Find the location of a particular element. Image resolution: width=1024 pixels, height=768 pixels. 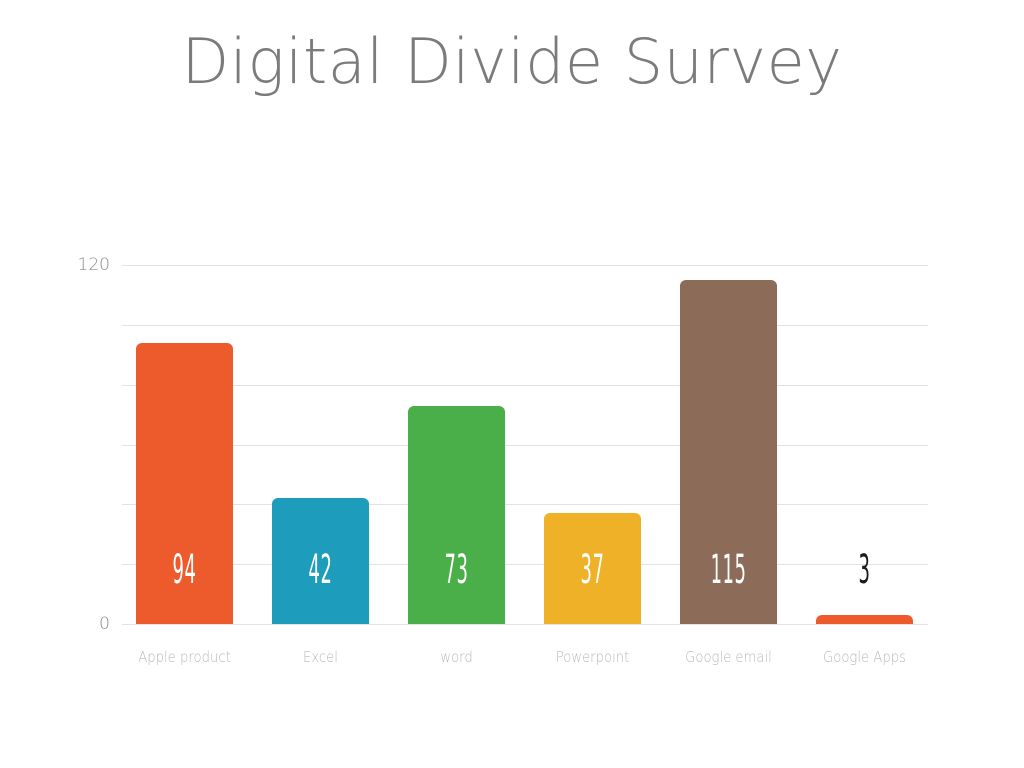

bar-value-label: 3 is located at coordinates (864, 570).